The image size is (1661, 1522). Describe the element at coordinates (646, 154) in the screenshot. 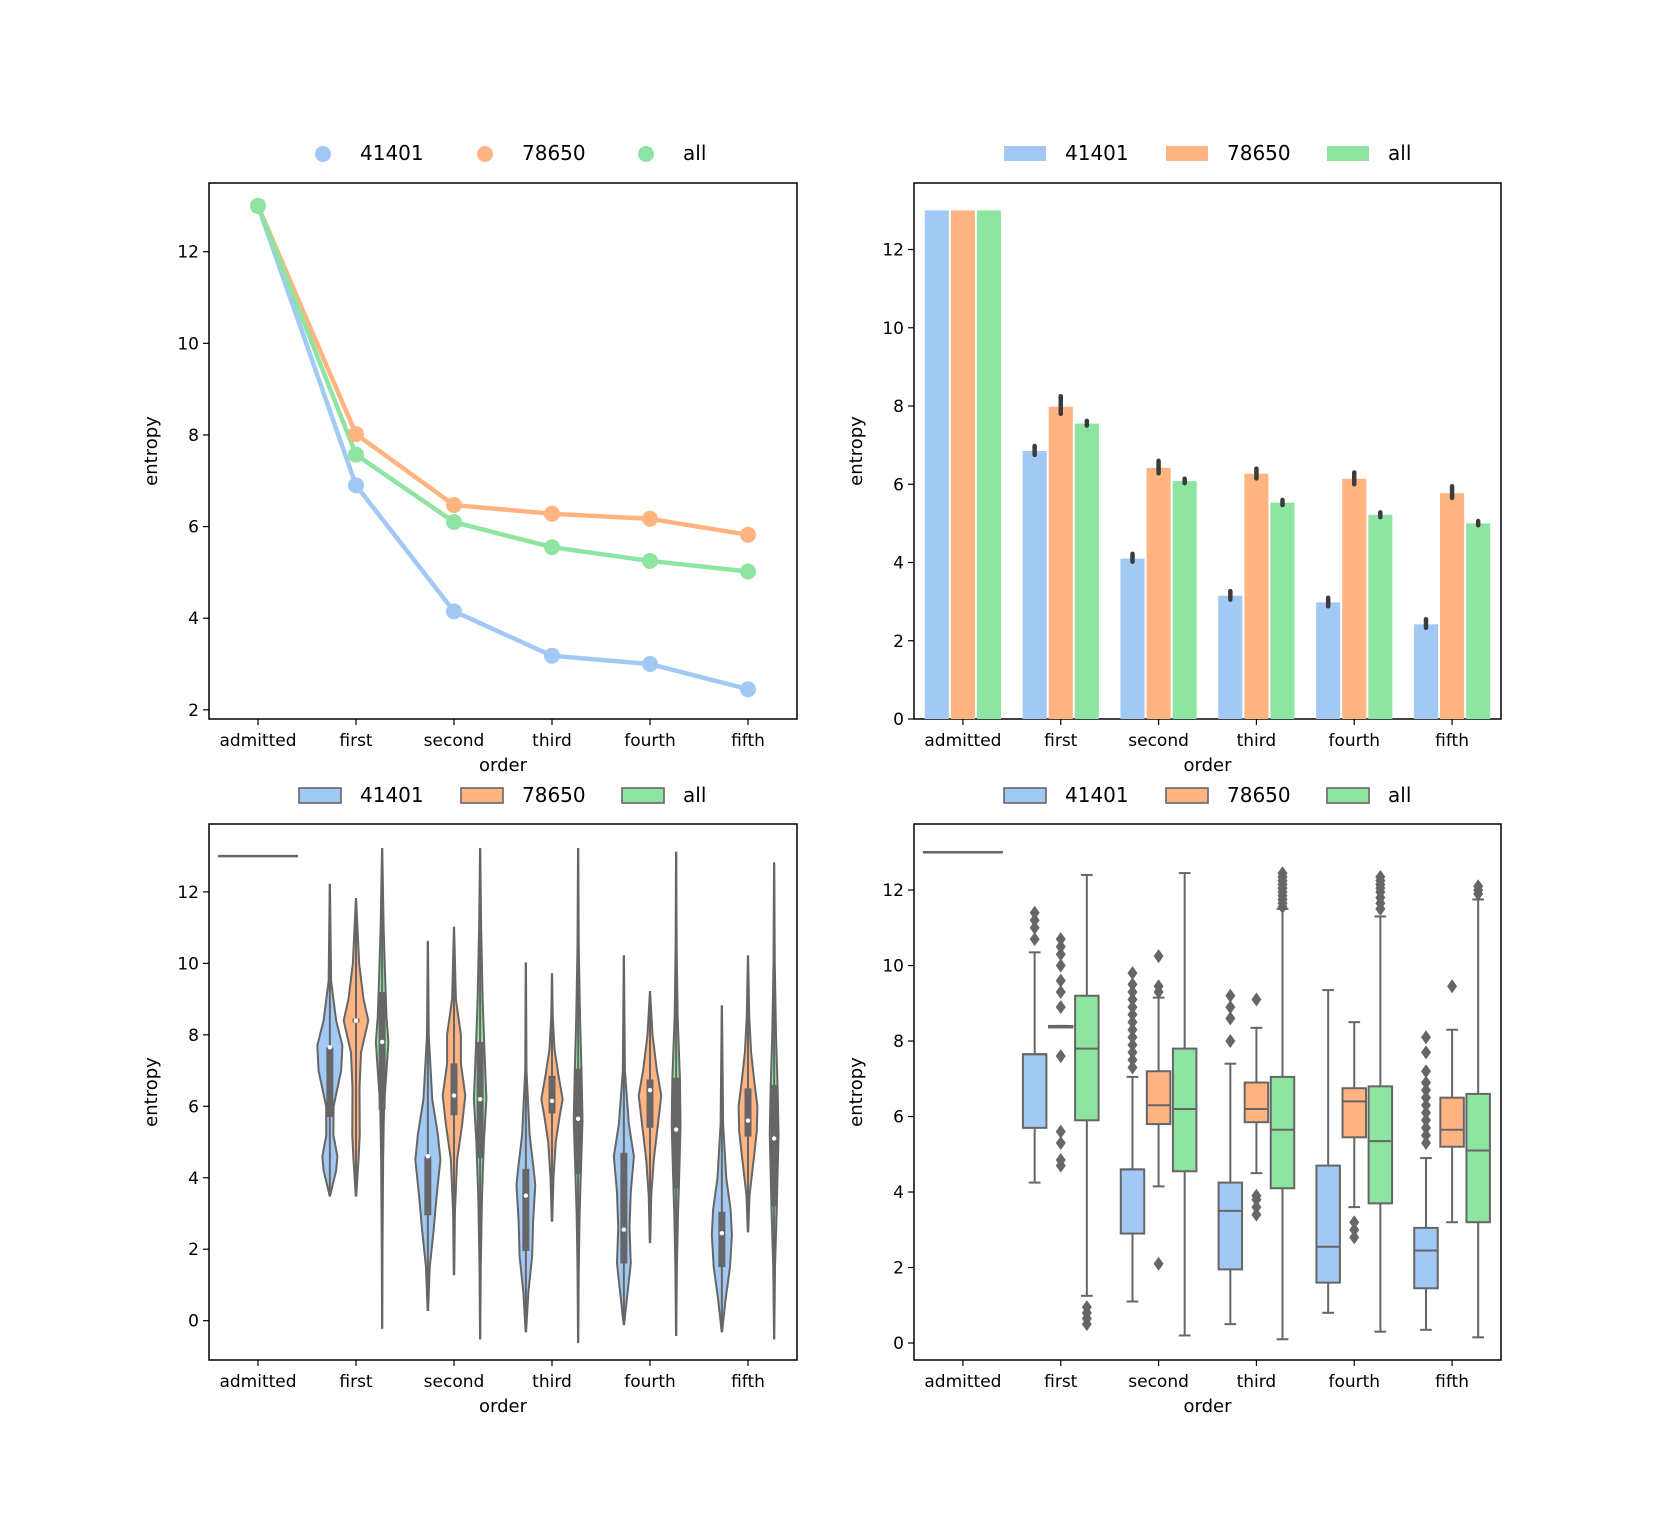

I see `legend-marker-all` at that location.